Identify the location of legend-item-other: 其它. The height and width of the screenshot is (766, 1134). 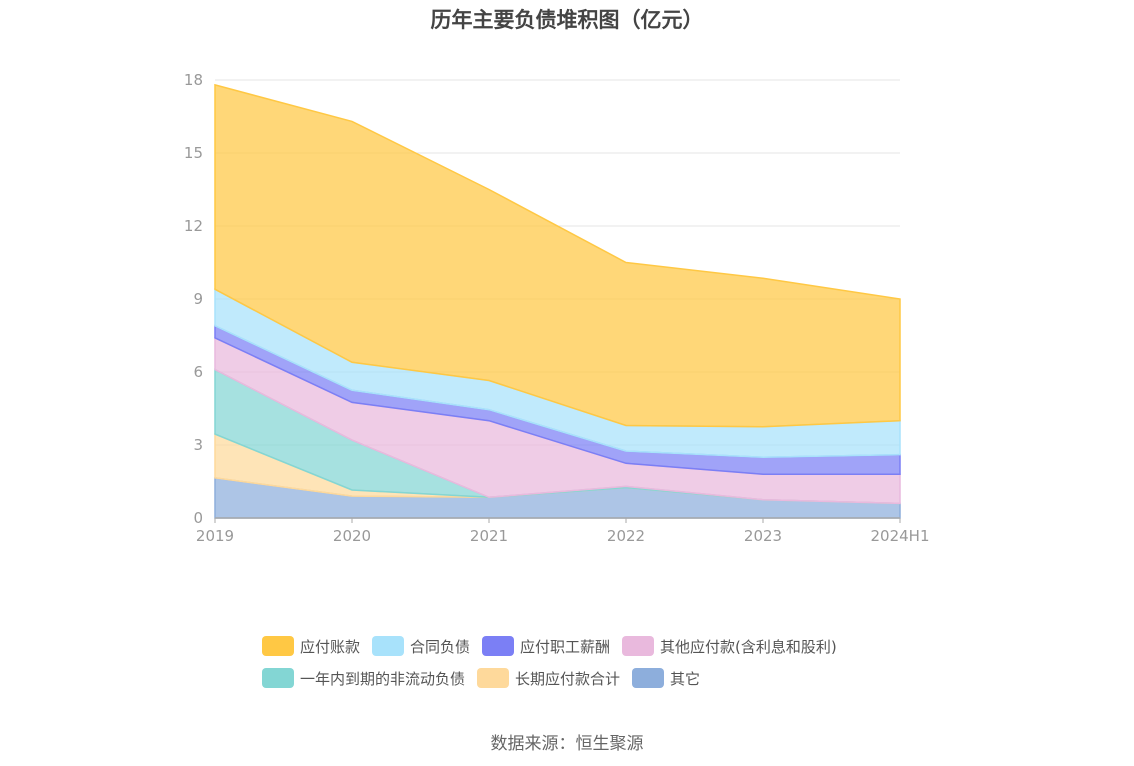
(666, 678).